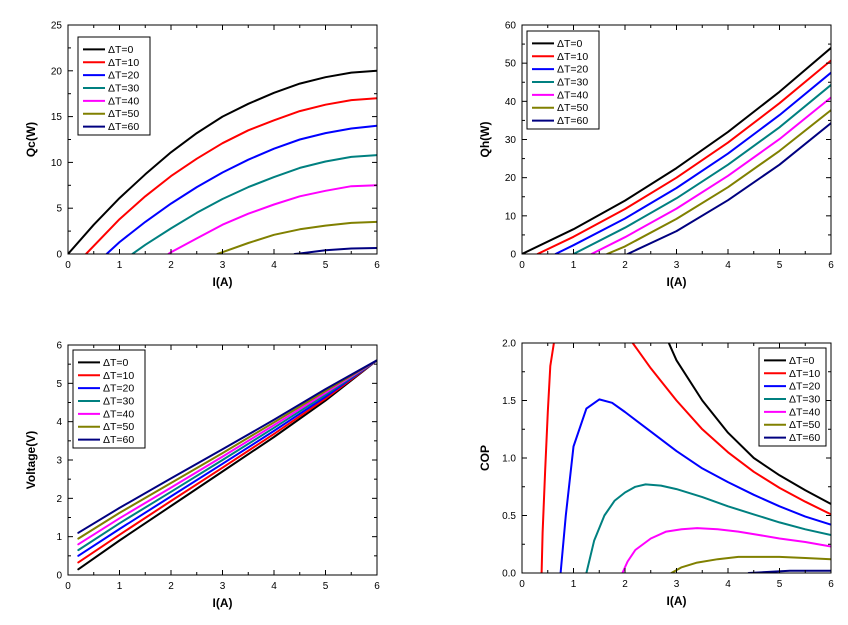 Image resolution: width=848 pixels, height=625 pixels. Describe the element at coordinates (511, 26) in the screenshot. I see `y-tick-label: 60` at that location.